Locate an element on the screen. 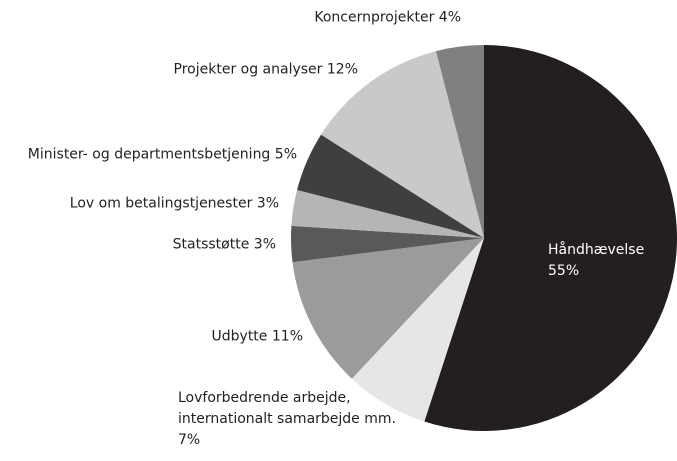 The height and width of the screenshot is (461, 677). category-name: Projekter og analyser is located at coordinates (248, 69).